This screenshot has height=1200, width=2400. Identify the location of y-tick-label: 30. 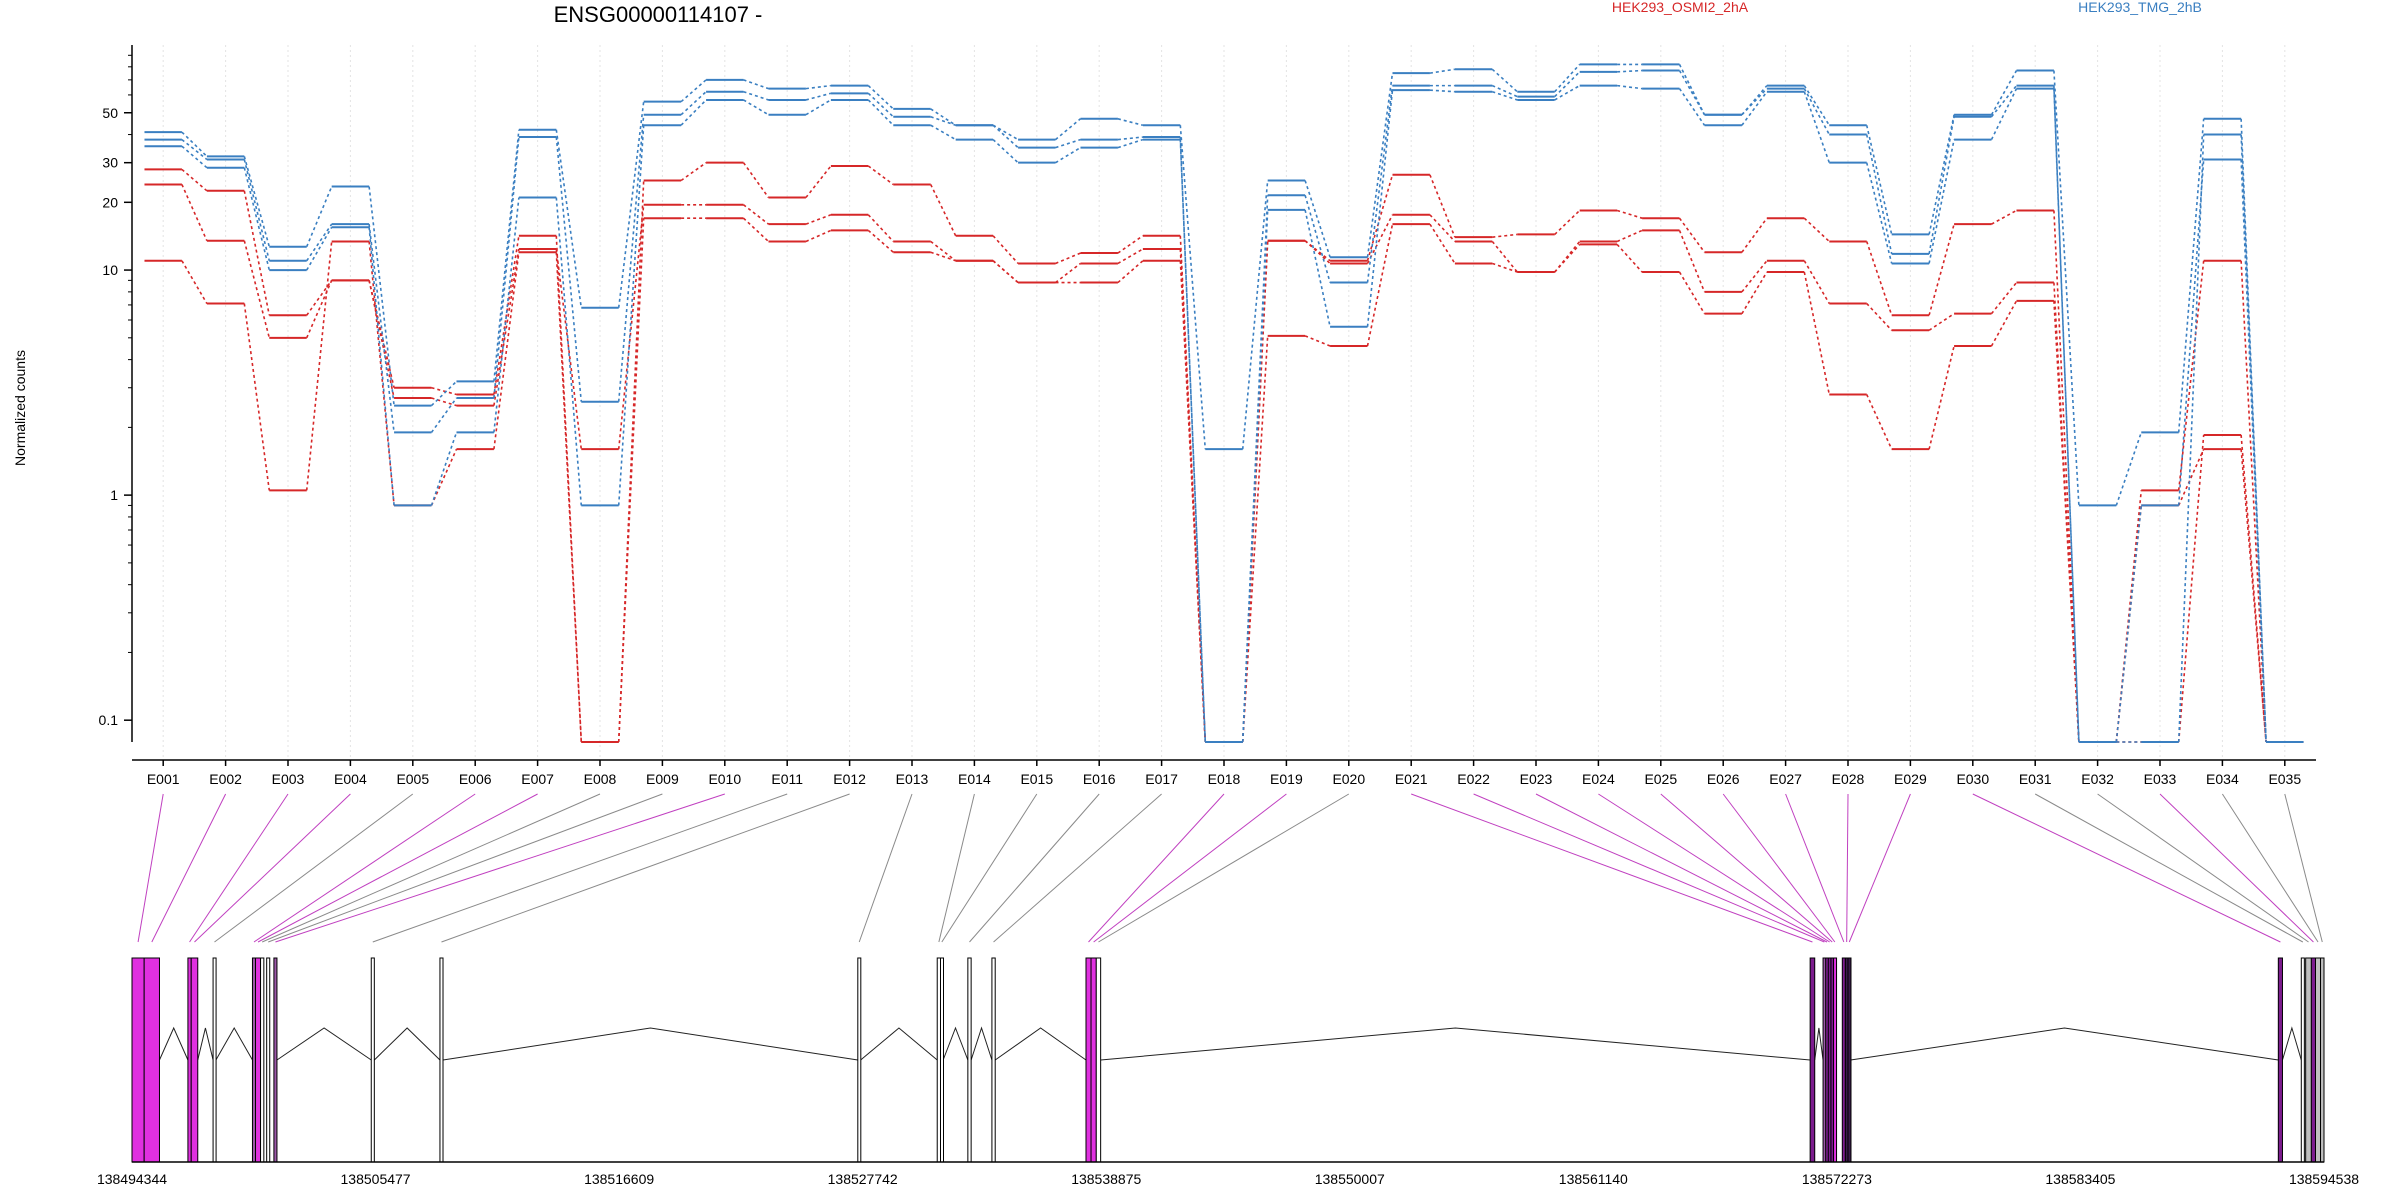
(110, 163).